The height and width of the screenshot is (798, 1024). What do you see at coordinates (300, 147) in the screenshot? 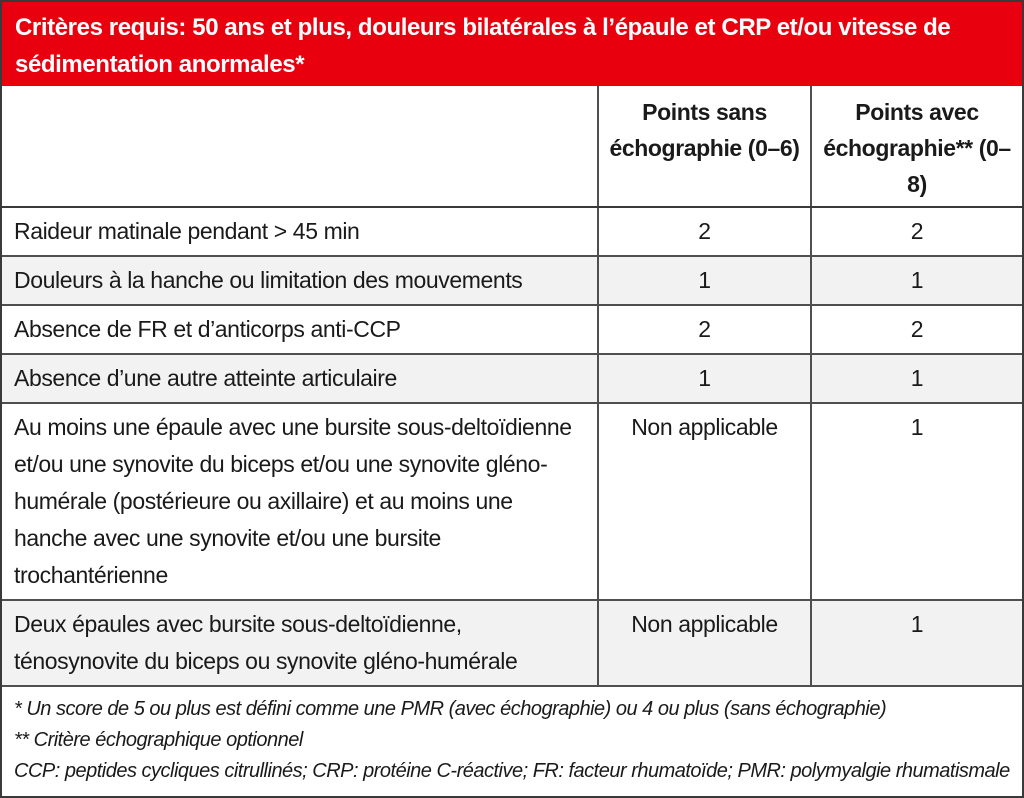
I see `criterion-column-header` at bounding box center [300, 147].